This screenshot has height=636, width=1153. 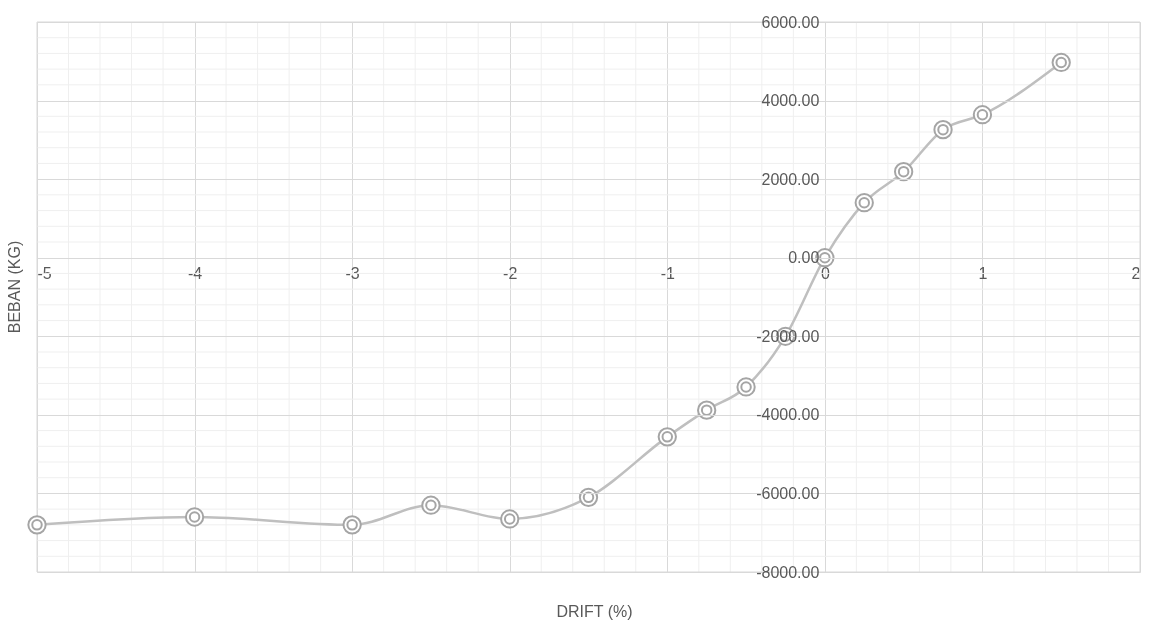 What do you see at coordinates (788, 493) in the screenshot?
I see `y-tick-label: -6000.00` at bounding box center [788, 493].